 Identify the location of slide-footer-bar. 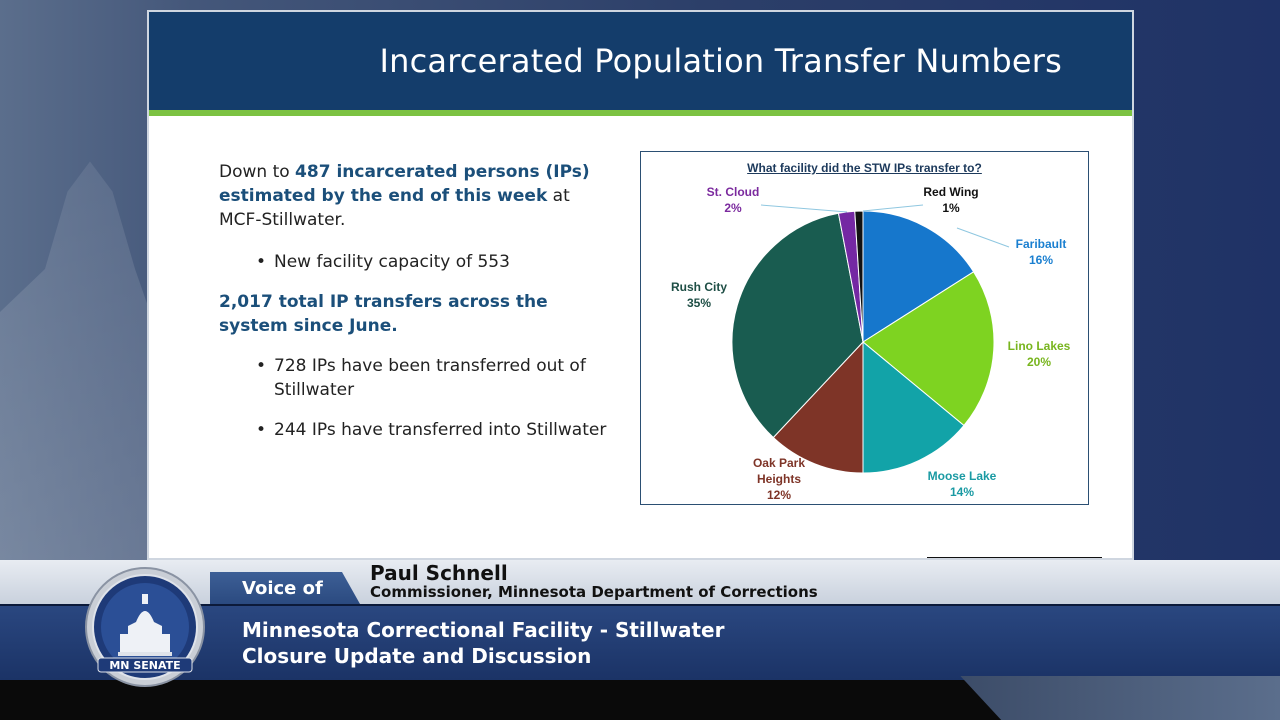
(1014, 557).